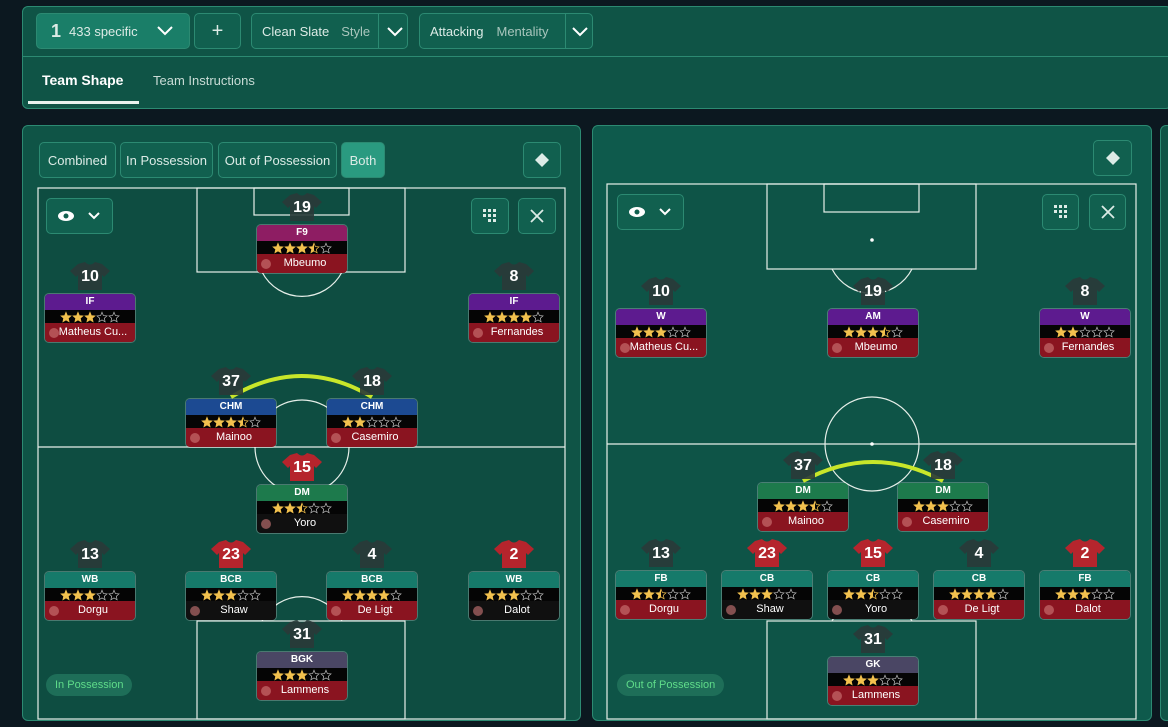 The height and width of the screenshot is (727, 1168). What do you see at coordinates (231, 596) in the screenshot?
I see `player-card: BCB Shaw` at bounding box center [231, 596].